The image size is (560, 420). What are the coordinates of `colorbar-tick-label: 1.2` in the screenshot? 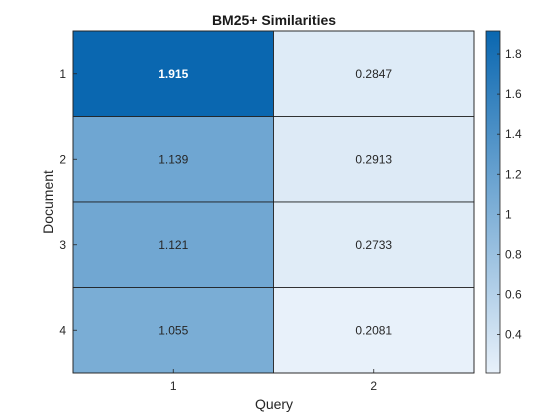 It's located at (513, 174).